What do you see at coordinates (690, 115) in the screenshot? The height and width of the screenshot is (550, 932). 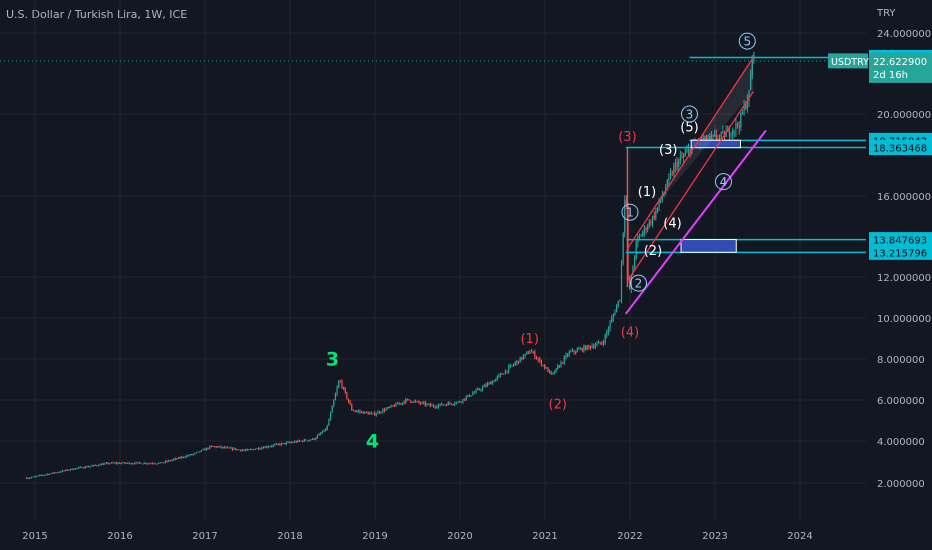 I see `wave-label-circle: 3` at bounding box center [690, 115].